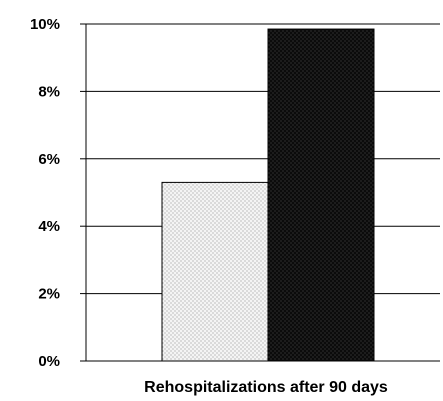 The image size is (443, 401). What do you see at coordinates (49, 361) in the screenshot?
I see `y-tick-label: 0%` at bounding box center [49, 361].